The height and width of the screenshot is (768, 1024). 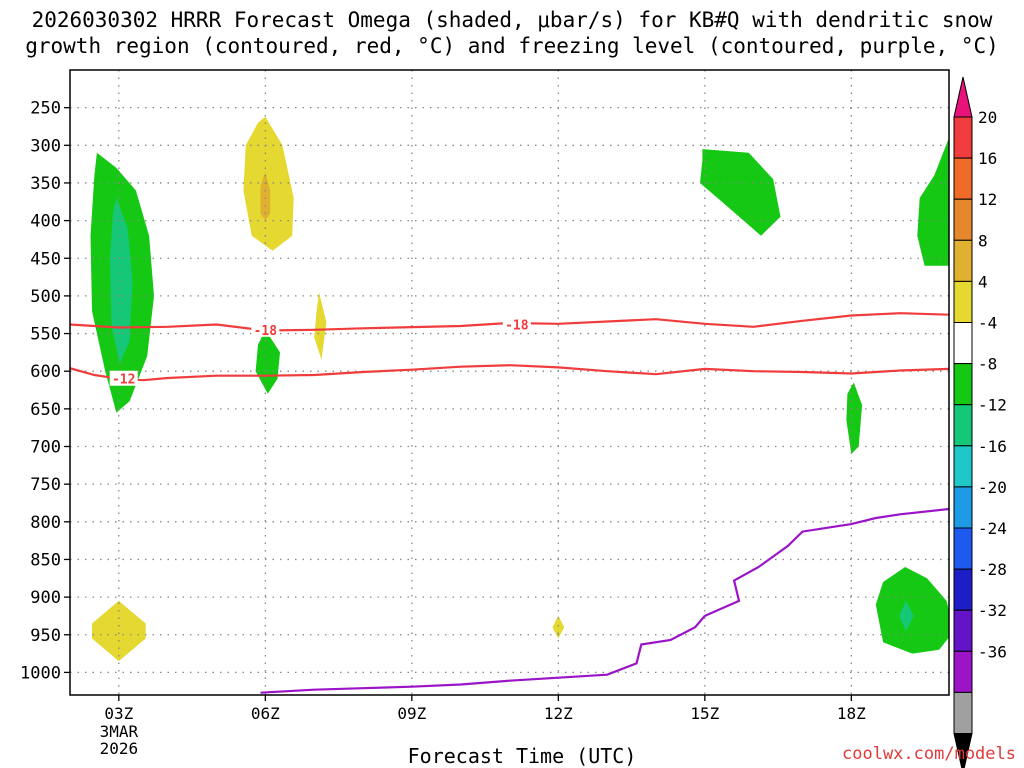 What do you see at coordinates (119, 748) in the screenshot?
I see `x-tick-sublabel: 2026` at bounding box center [119, 748].